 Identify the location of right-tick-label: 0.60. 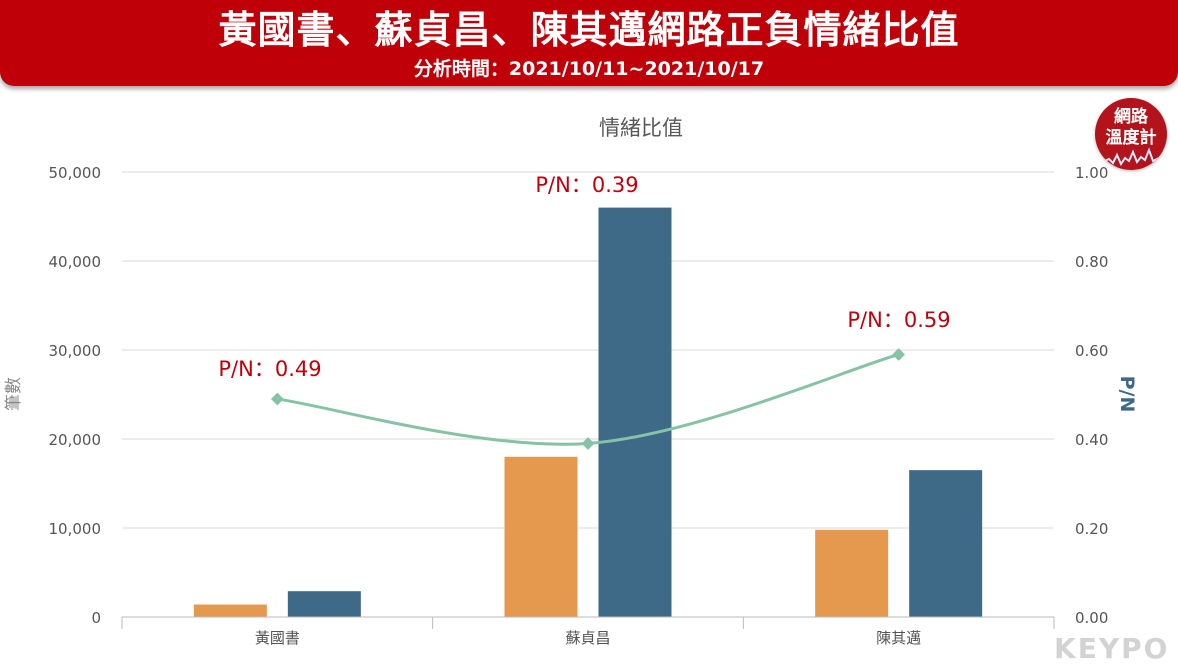
(1091, 351).